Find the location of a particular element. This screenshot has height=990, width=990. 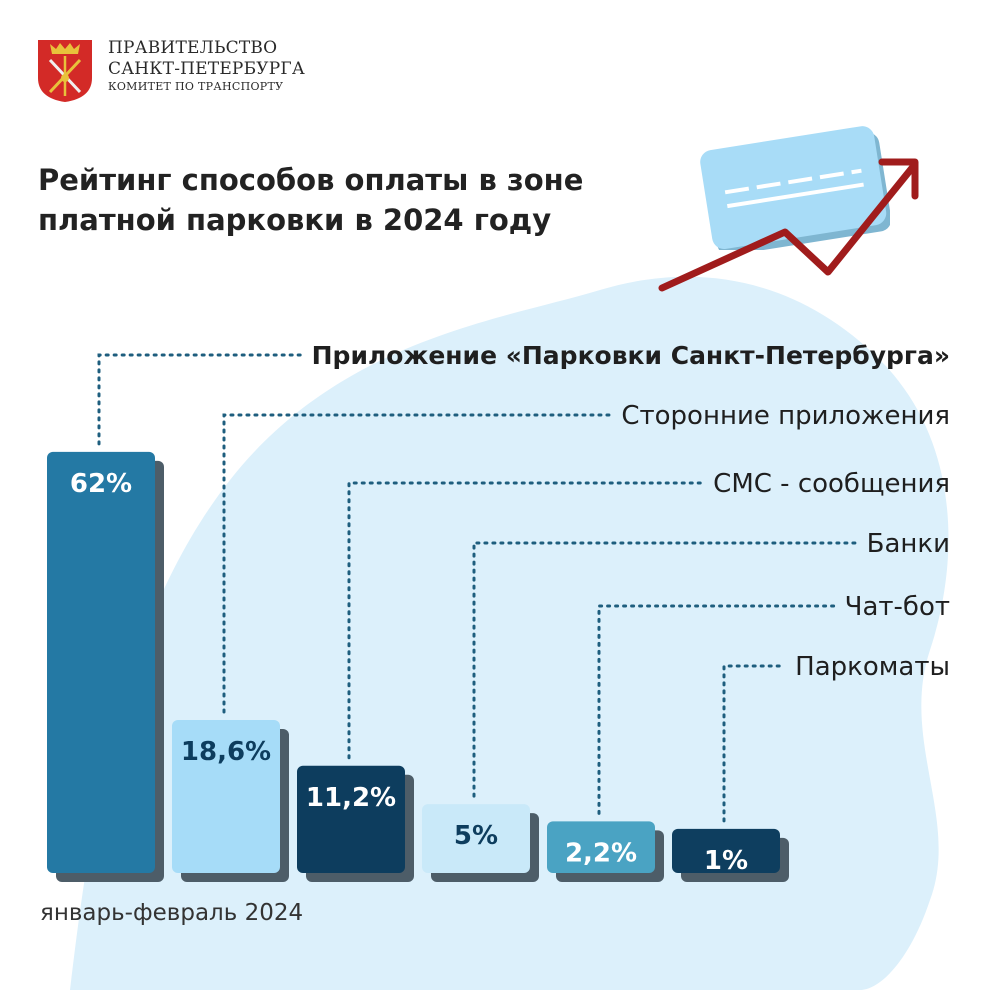

bar-value-label: 2,2% is located at coordinates (601, 853).